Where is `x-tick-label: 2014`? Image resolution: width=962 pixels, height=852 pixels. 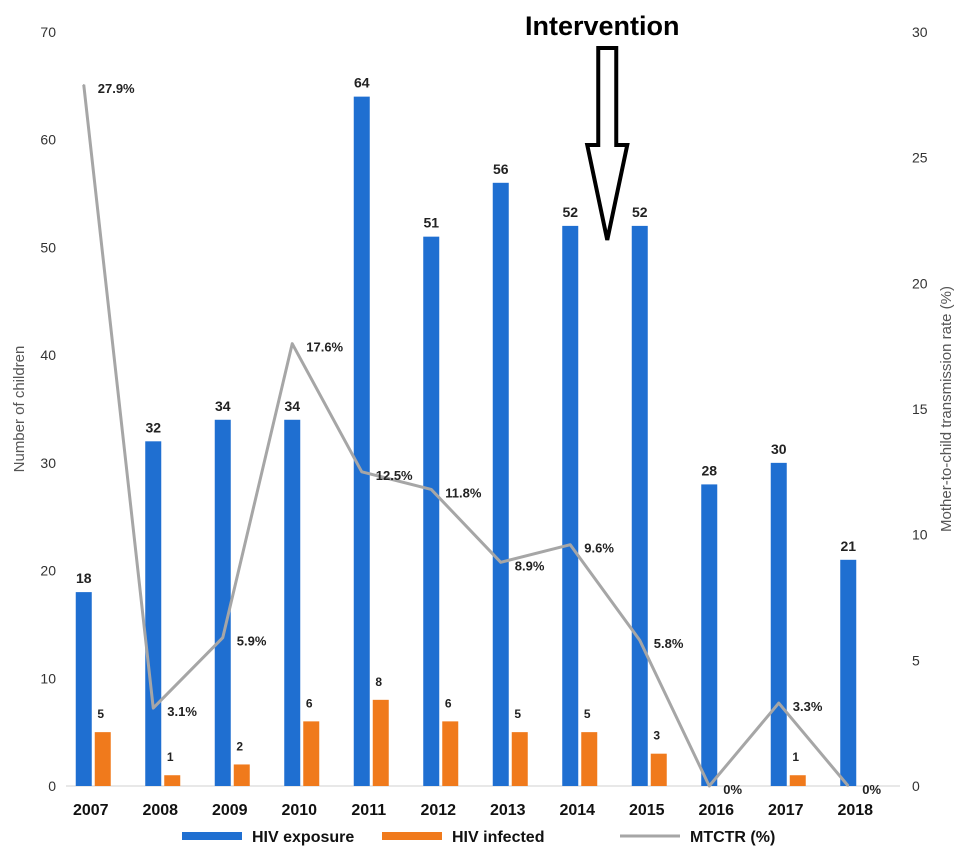
x-tick-label: 2014 is located at coordinates (577, 810).